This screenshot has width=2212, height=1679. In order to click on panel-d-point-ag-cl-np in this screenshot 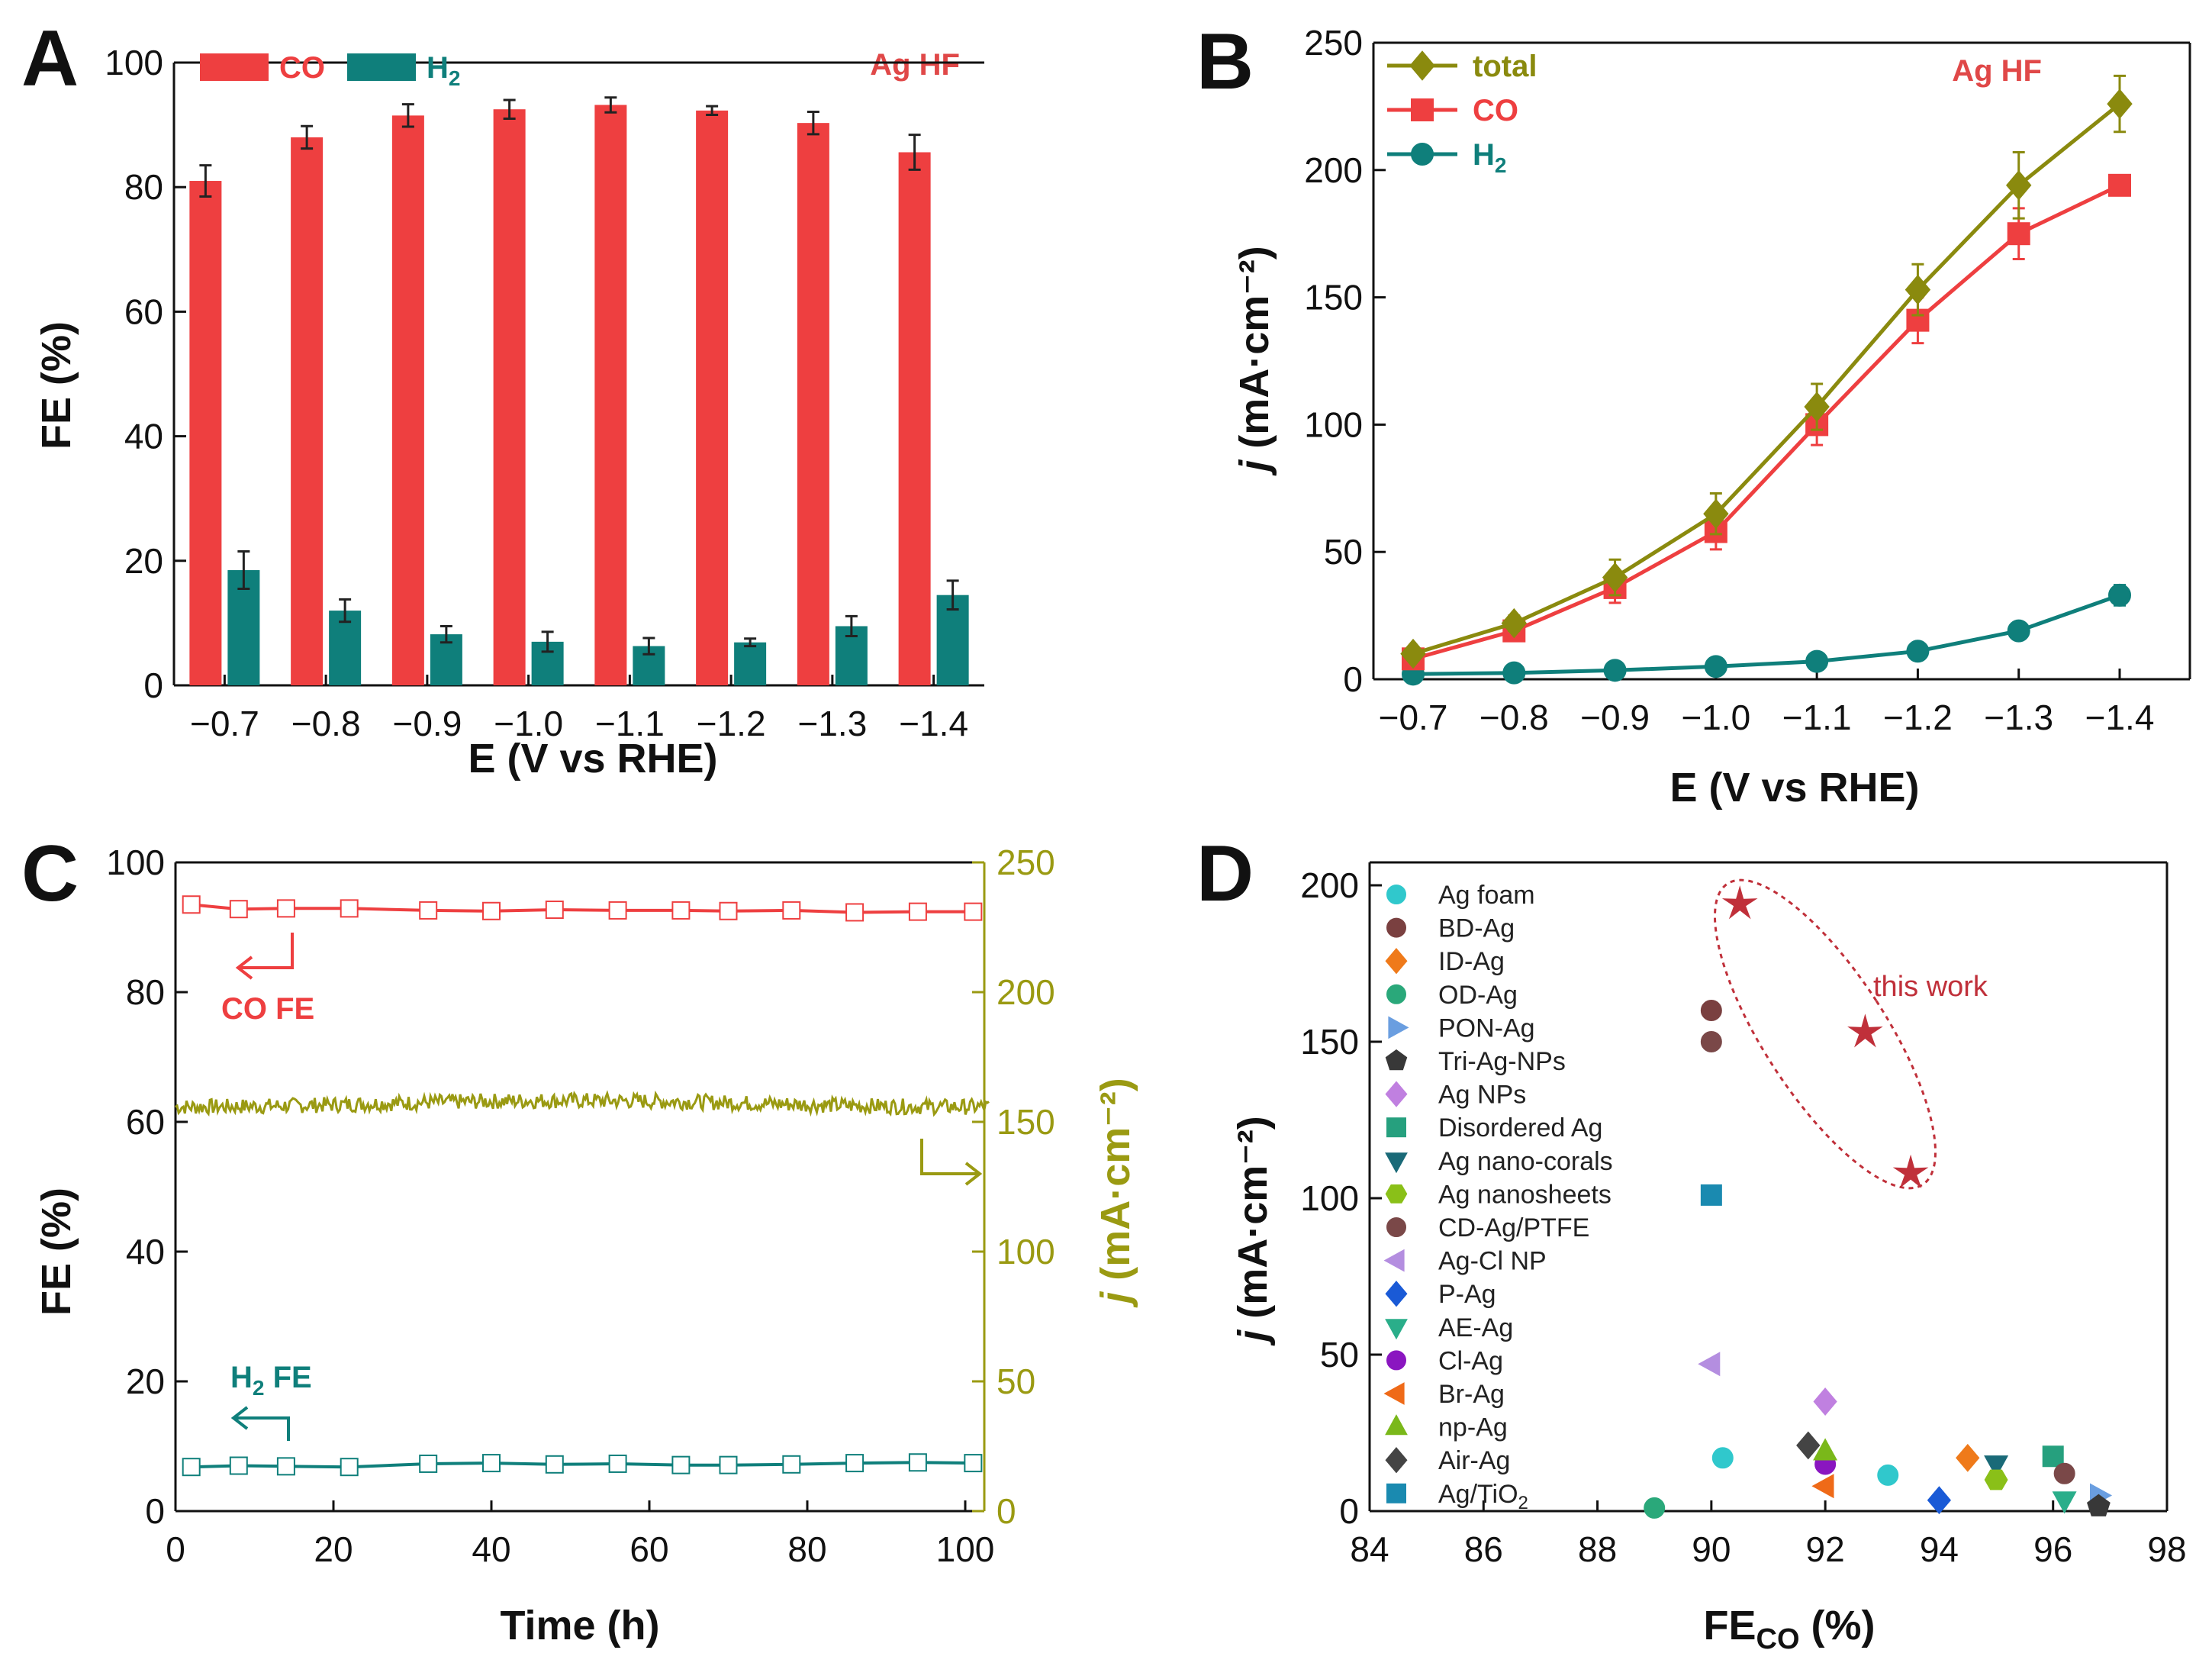, I will do `click(1709, 1365)`.